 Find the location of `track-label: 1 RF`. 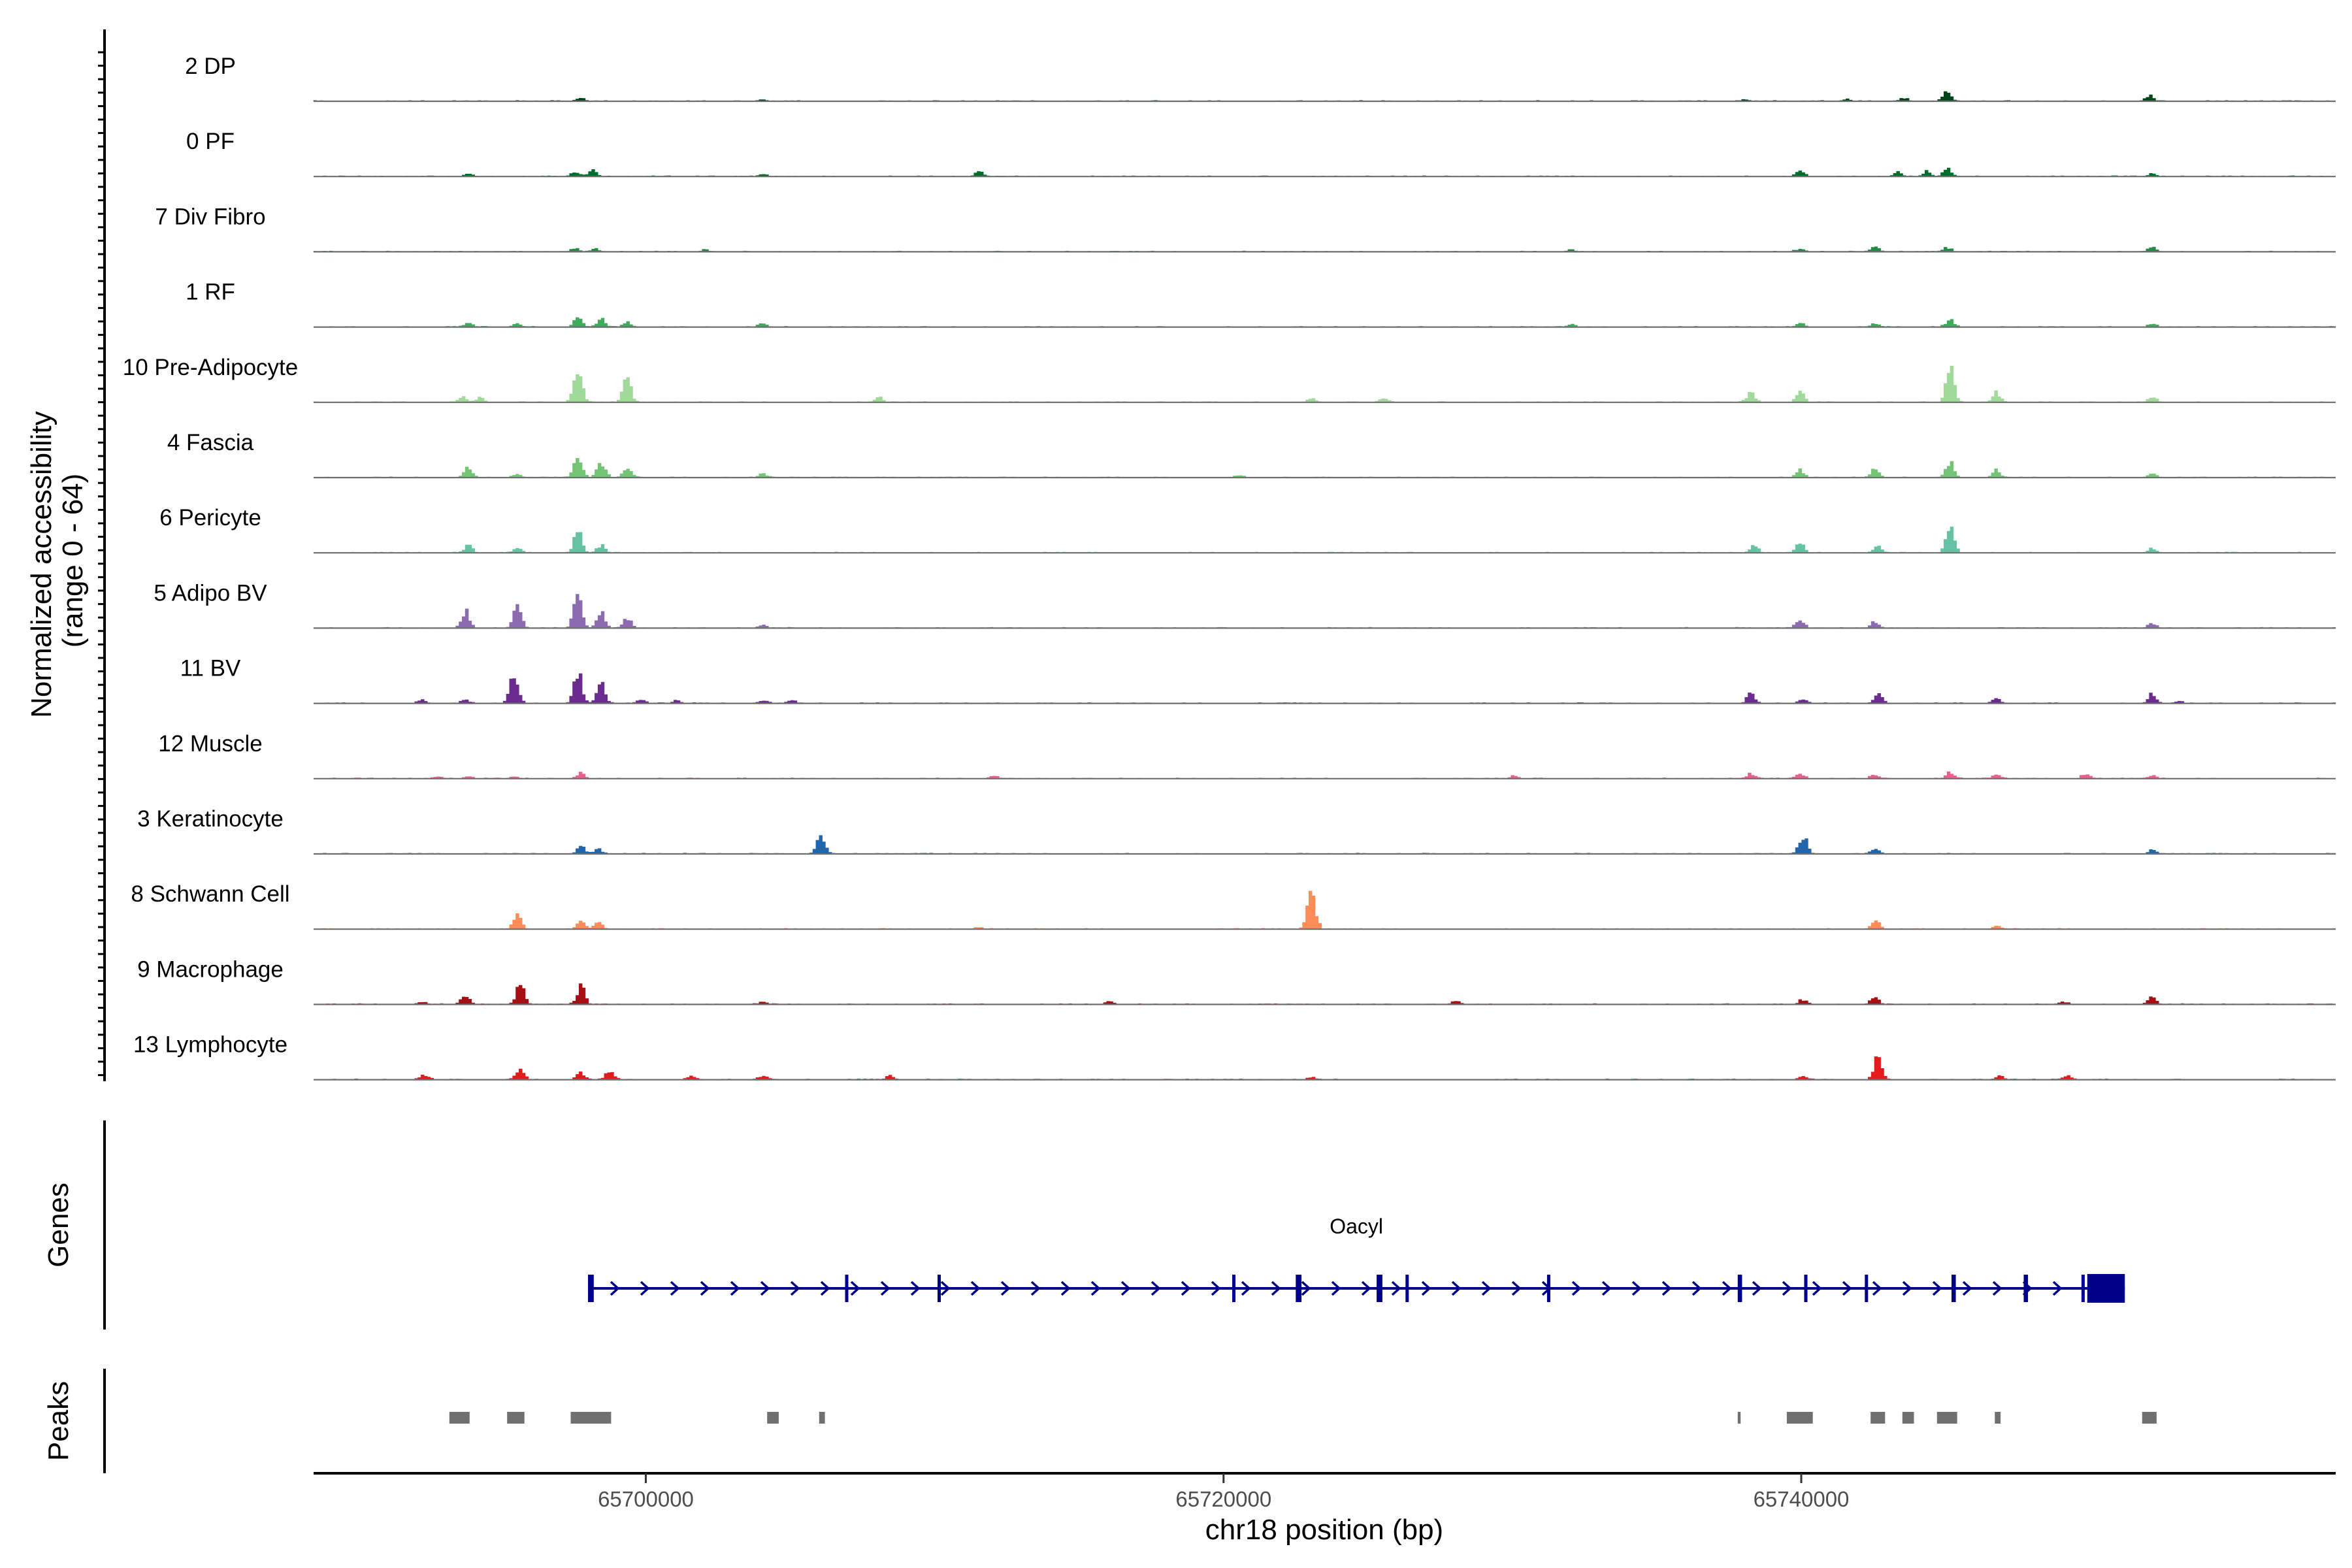

track-label: 1 RF is located at coordinates (210, 292).